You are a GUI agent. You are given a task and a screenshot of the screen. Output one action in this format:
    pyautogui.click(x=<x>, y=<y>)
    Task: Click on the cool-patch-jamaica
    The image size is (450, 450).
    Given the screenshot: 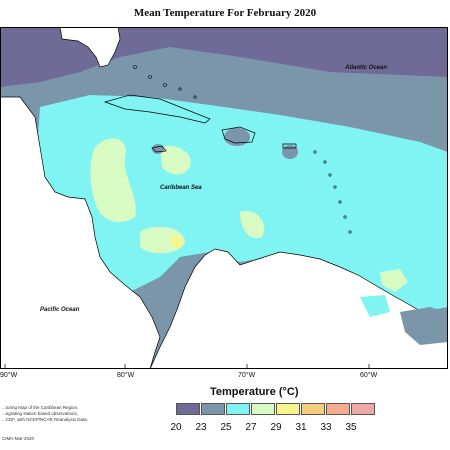 What is the action you would take?
    pyautogui.click(x=158, y=149)
    